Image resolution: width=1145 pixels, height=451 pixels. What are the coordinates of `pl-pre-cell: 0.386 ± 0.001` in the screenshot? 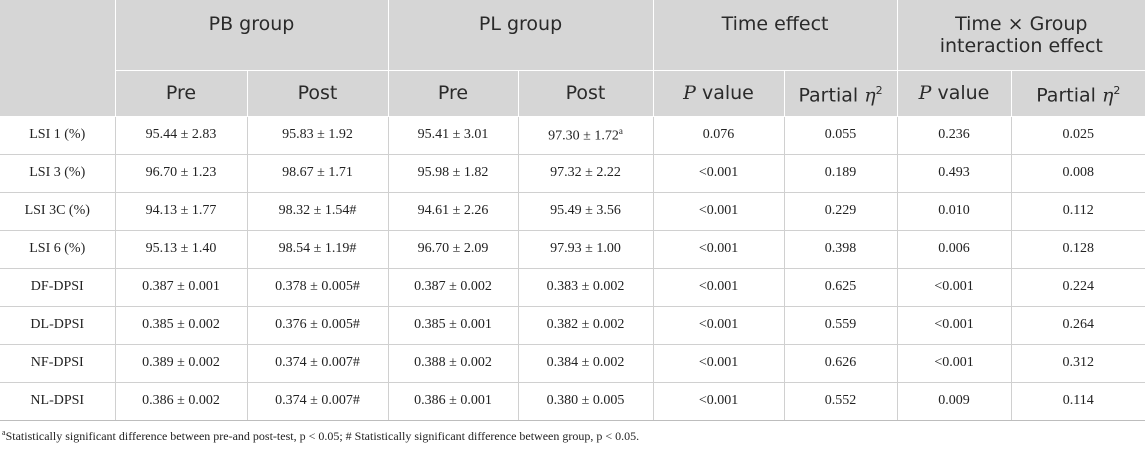 It's located at (453, 401).